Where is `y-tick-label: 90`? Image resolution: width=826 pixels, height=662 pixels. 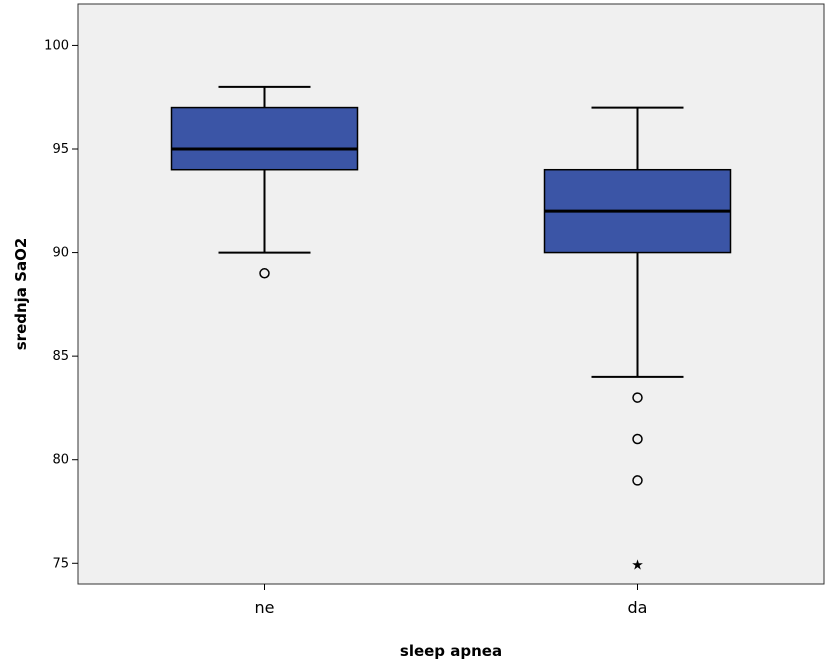
y-tick-label: 90 is located at coordinates (60, 253).